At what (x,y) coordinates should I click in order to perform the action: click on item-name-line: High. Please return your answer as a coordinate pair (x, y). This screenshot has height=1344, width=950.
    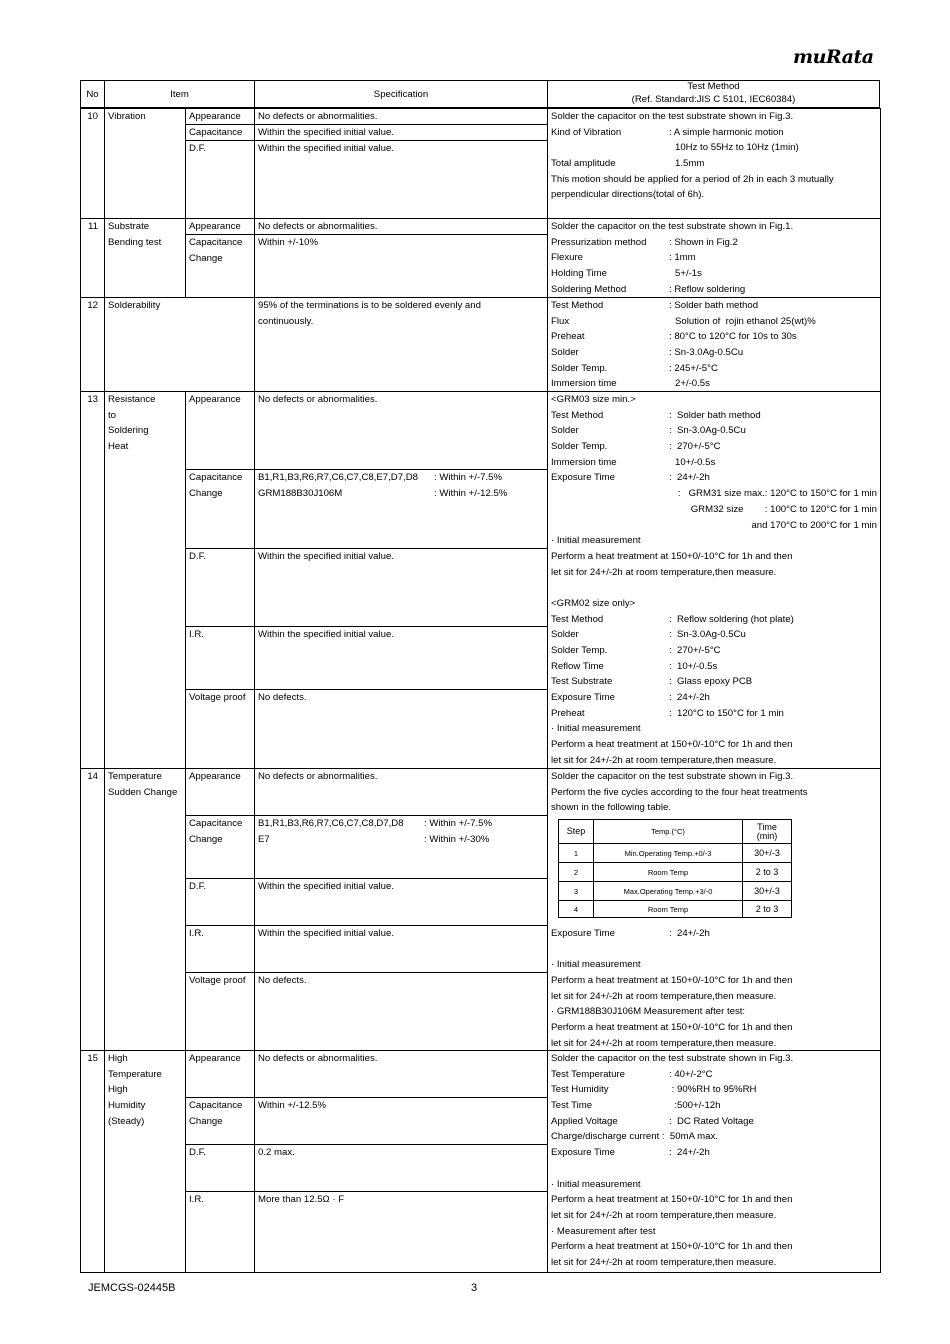
    Looking at the image, I should click on (118, 1058).